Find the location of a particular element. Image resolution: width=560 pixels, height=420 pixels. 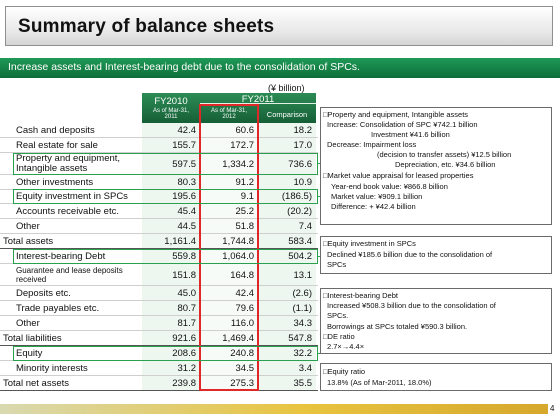

row-label: Equity is located at coordinates (29, 353).